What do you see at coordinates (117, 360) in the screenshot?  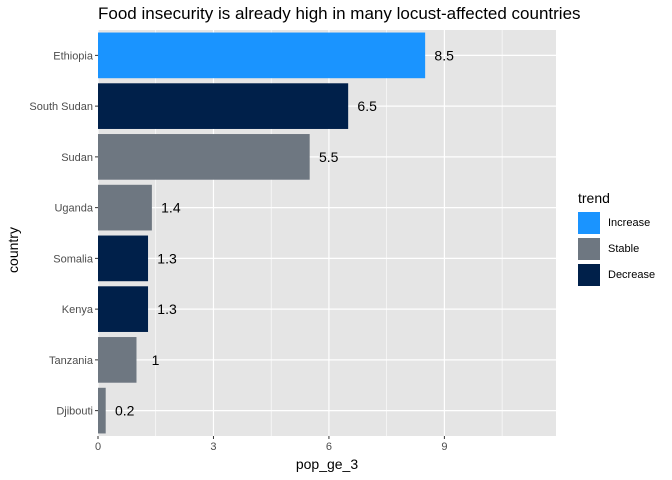 I see `bar-tanzania` at bounding box center [117, 360].